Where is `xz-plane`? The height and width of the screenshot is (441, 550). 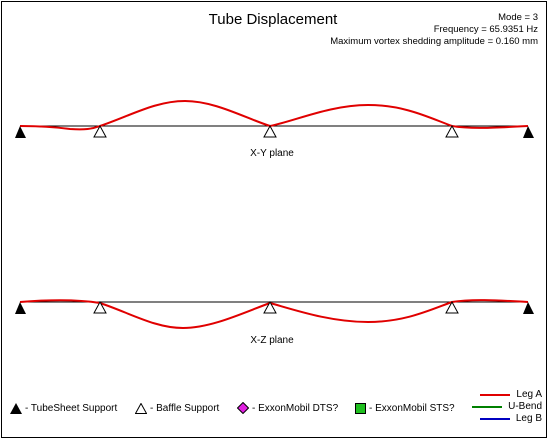
xz-plane is located at coordinates (274, 314).